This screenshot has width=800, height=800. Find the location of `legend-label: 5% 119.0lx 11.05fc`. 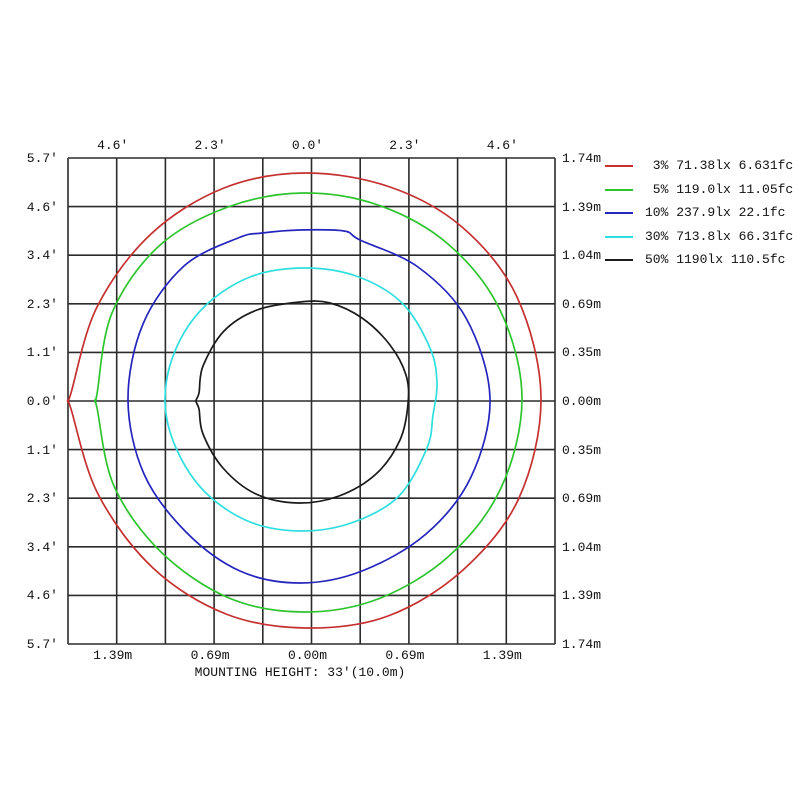

legend-label: 5% 119.0lx 11.05fc is located at coordinates (719, 189).